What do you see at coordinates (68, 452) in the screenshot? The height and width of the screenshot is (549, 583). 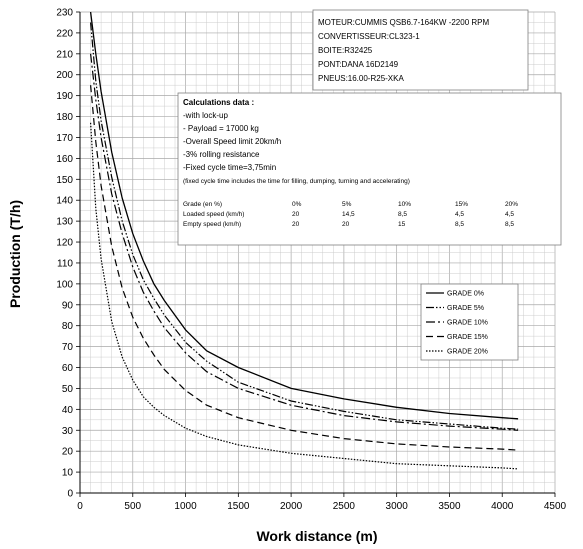 I see `y-tick-label: 20` at bounding box center [68, 452].